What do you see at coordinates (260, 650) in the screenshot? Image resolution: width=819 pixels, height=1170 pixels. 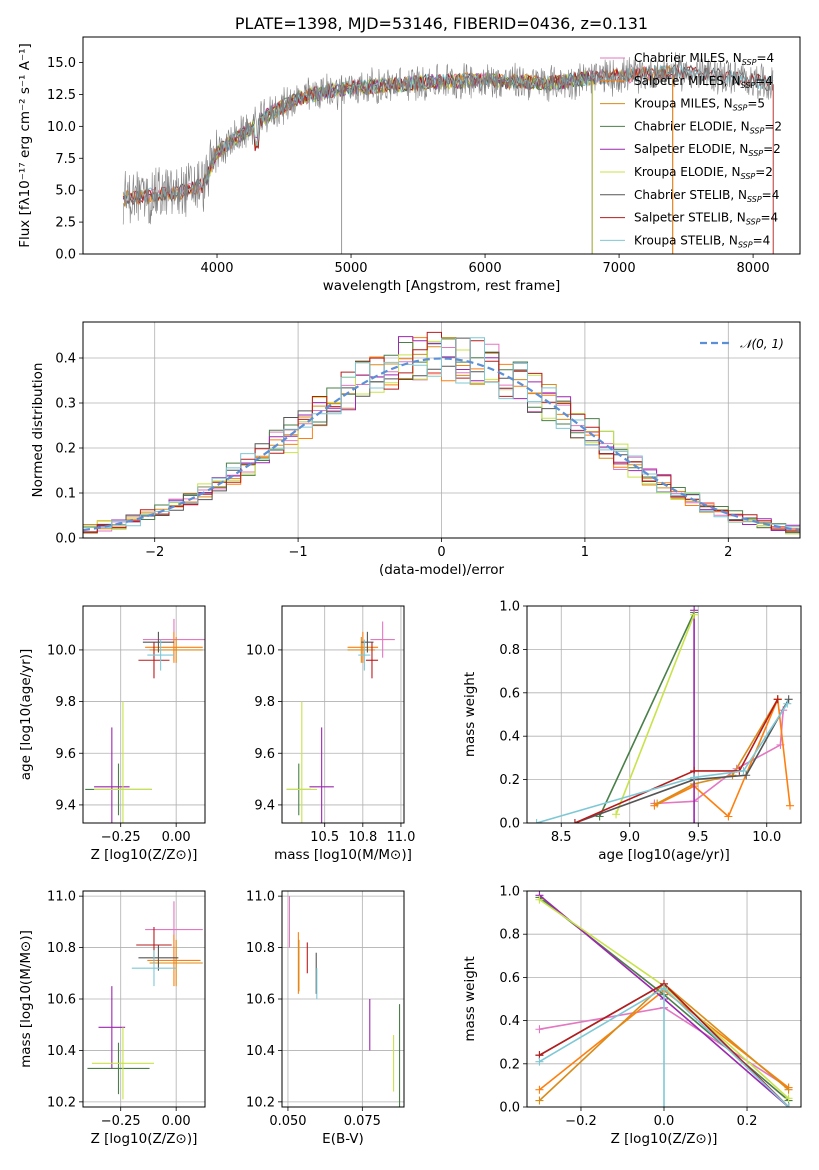 I see `y-tick-label: 10.0` at bounding box center [260, 650].